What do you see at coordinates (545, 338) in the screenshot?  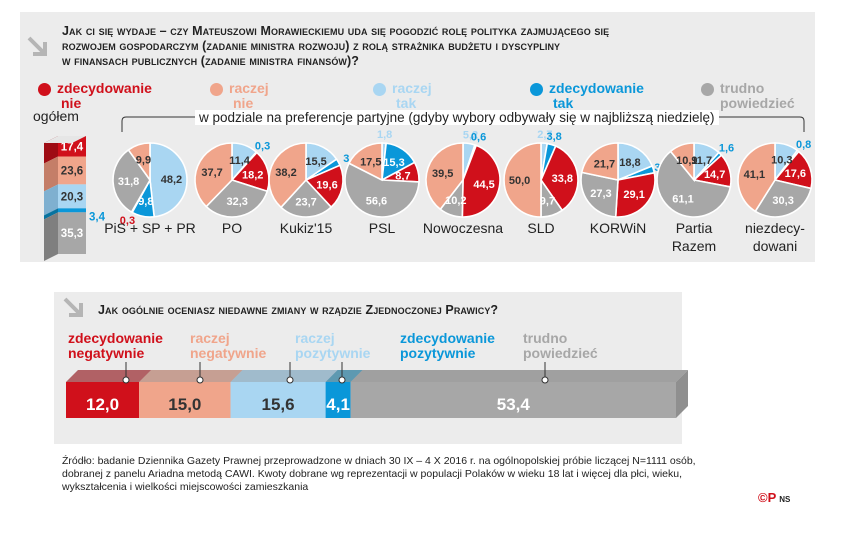 I see `legend-label: trudno` at bounding box center [545, 338].